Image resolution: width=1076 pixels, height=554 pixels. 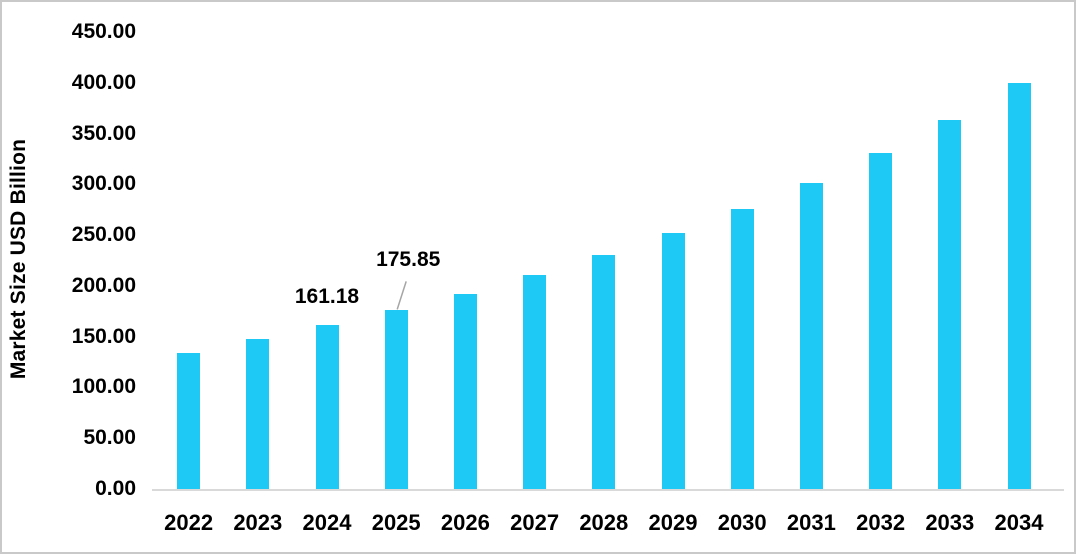 What do you see at coordinates (881, 320) in the screenshot?
I see `bar-2032` at bounding box center [881, 320].